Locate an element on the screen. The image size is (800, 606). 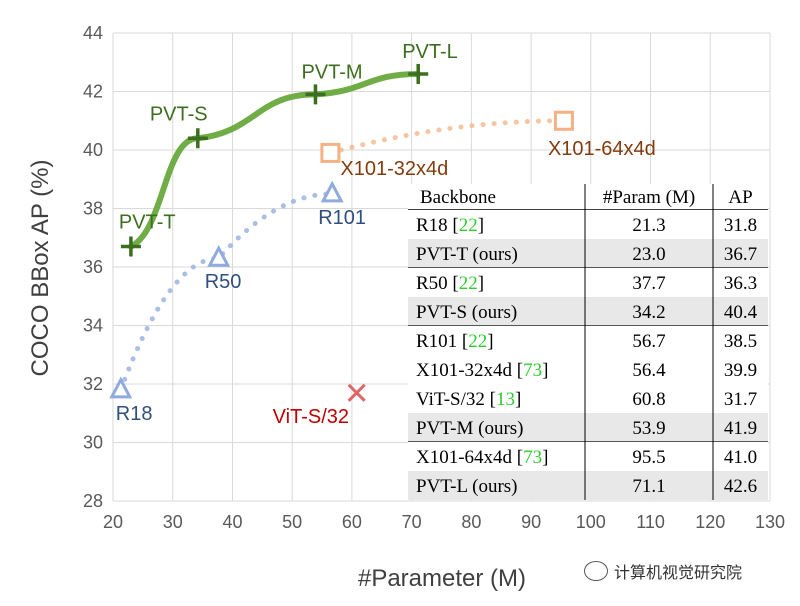
table-header-cell: Backbone is located at coordinates (458, 197).